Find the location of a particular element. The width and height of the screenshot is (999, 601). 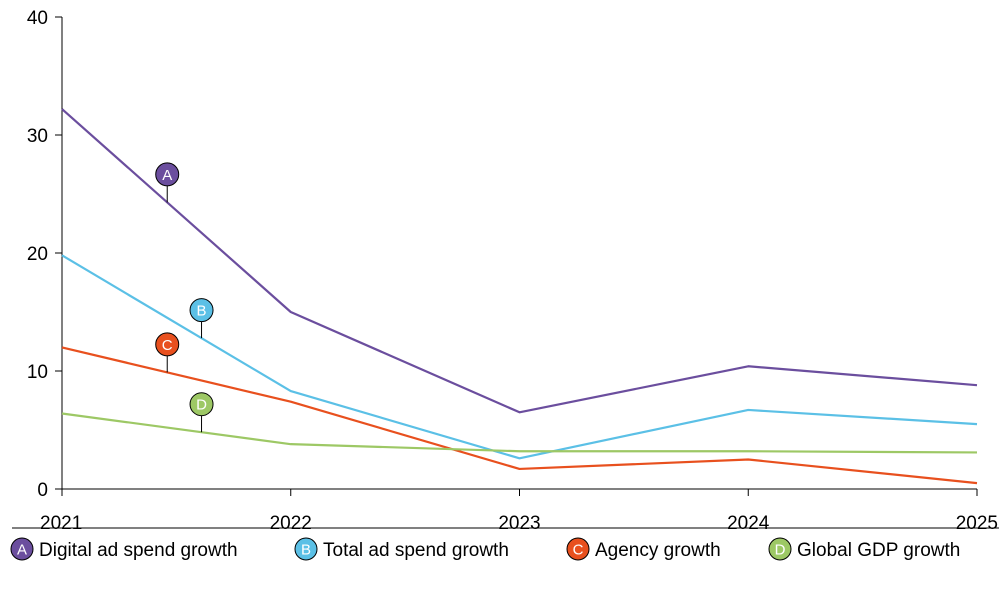

legend-badge-letter: C is located at coordinates (578, 550).